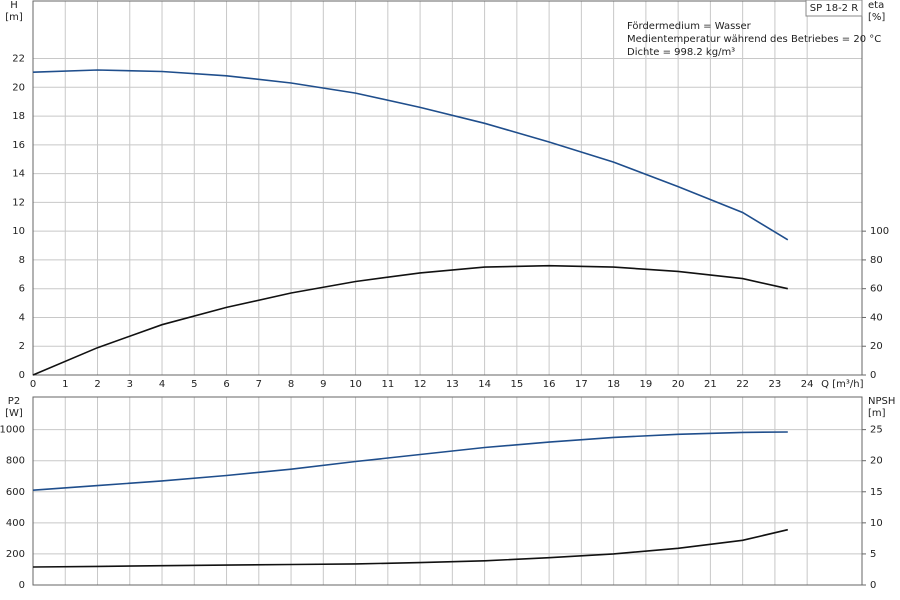  Describe the element at coordinates (876, 430) in the screenshot. I see `y2-tick-label: 25` at that location.